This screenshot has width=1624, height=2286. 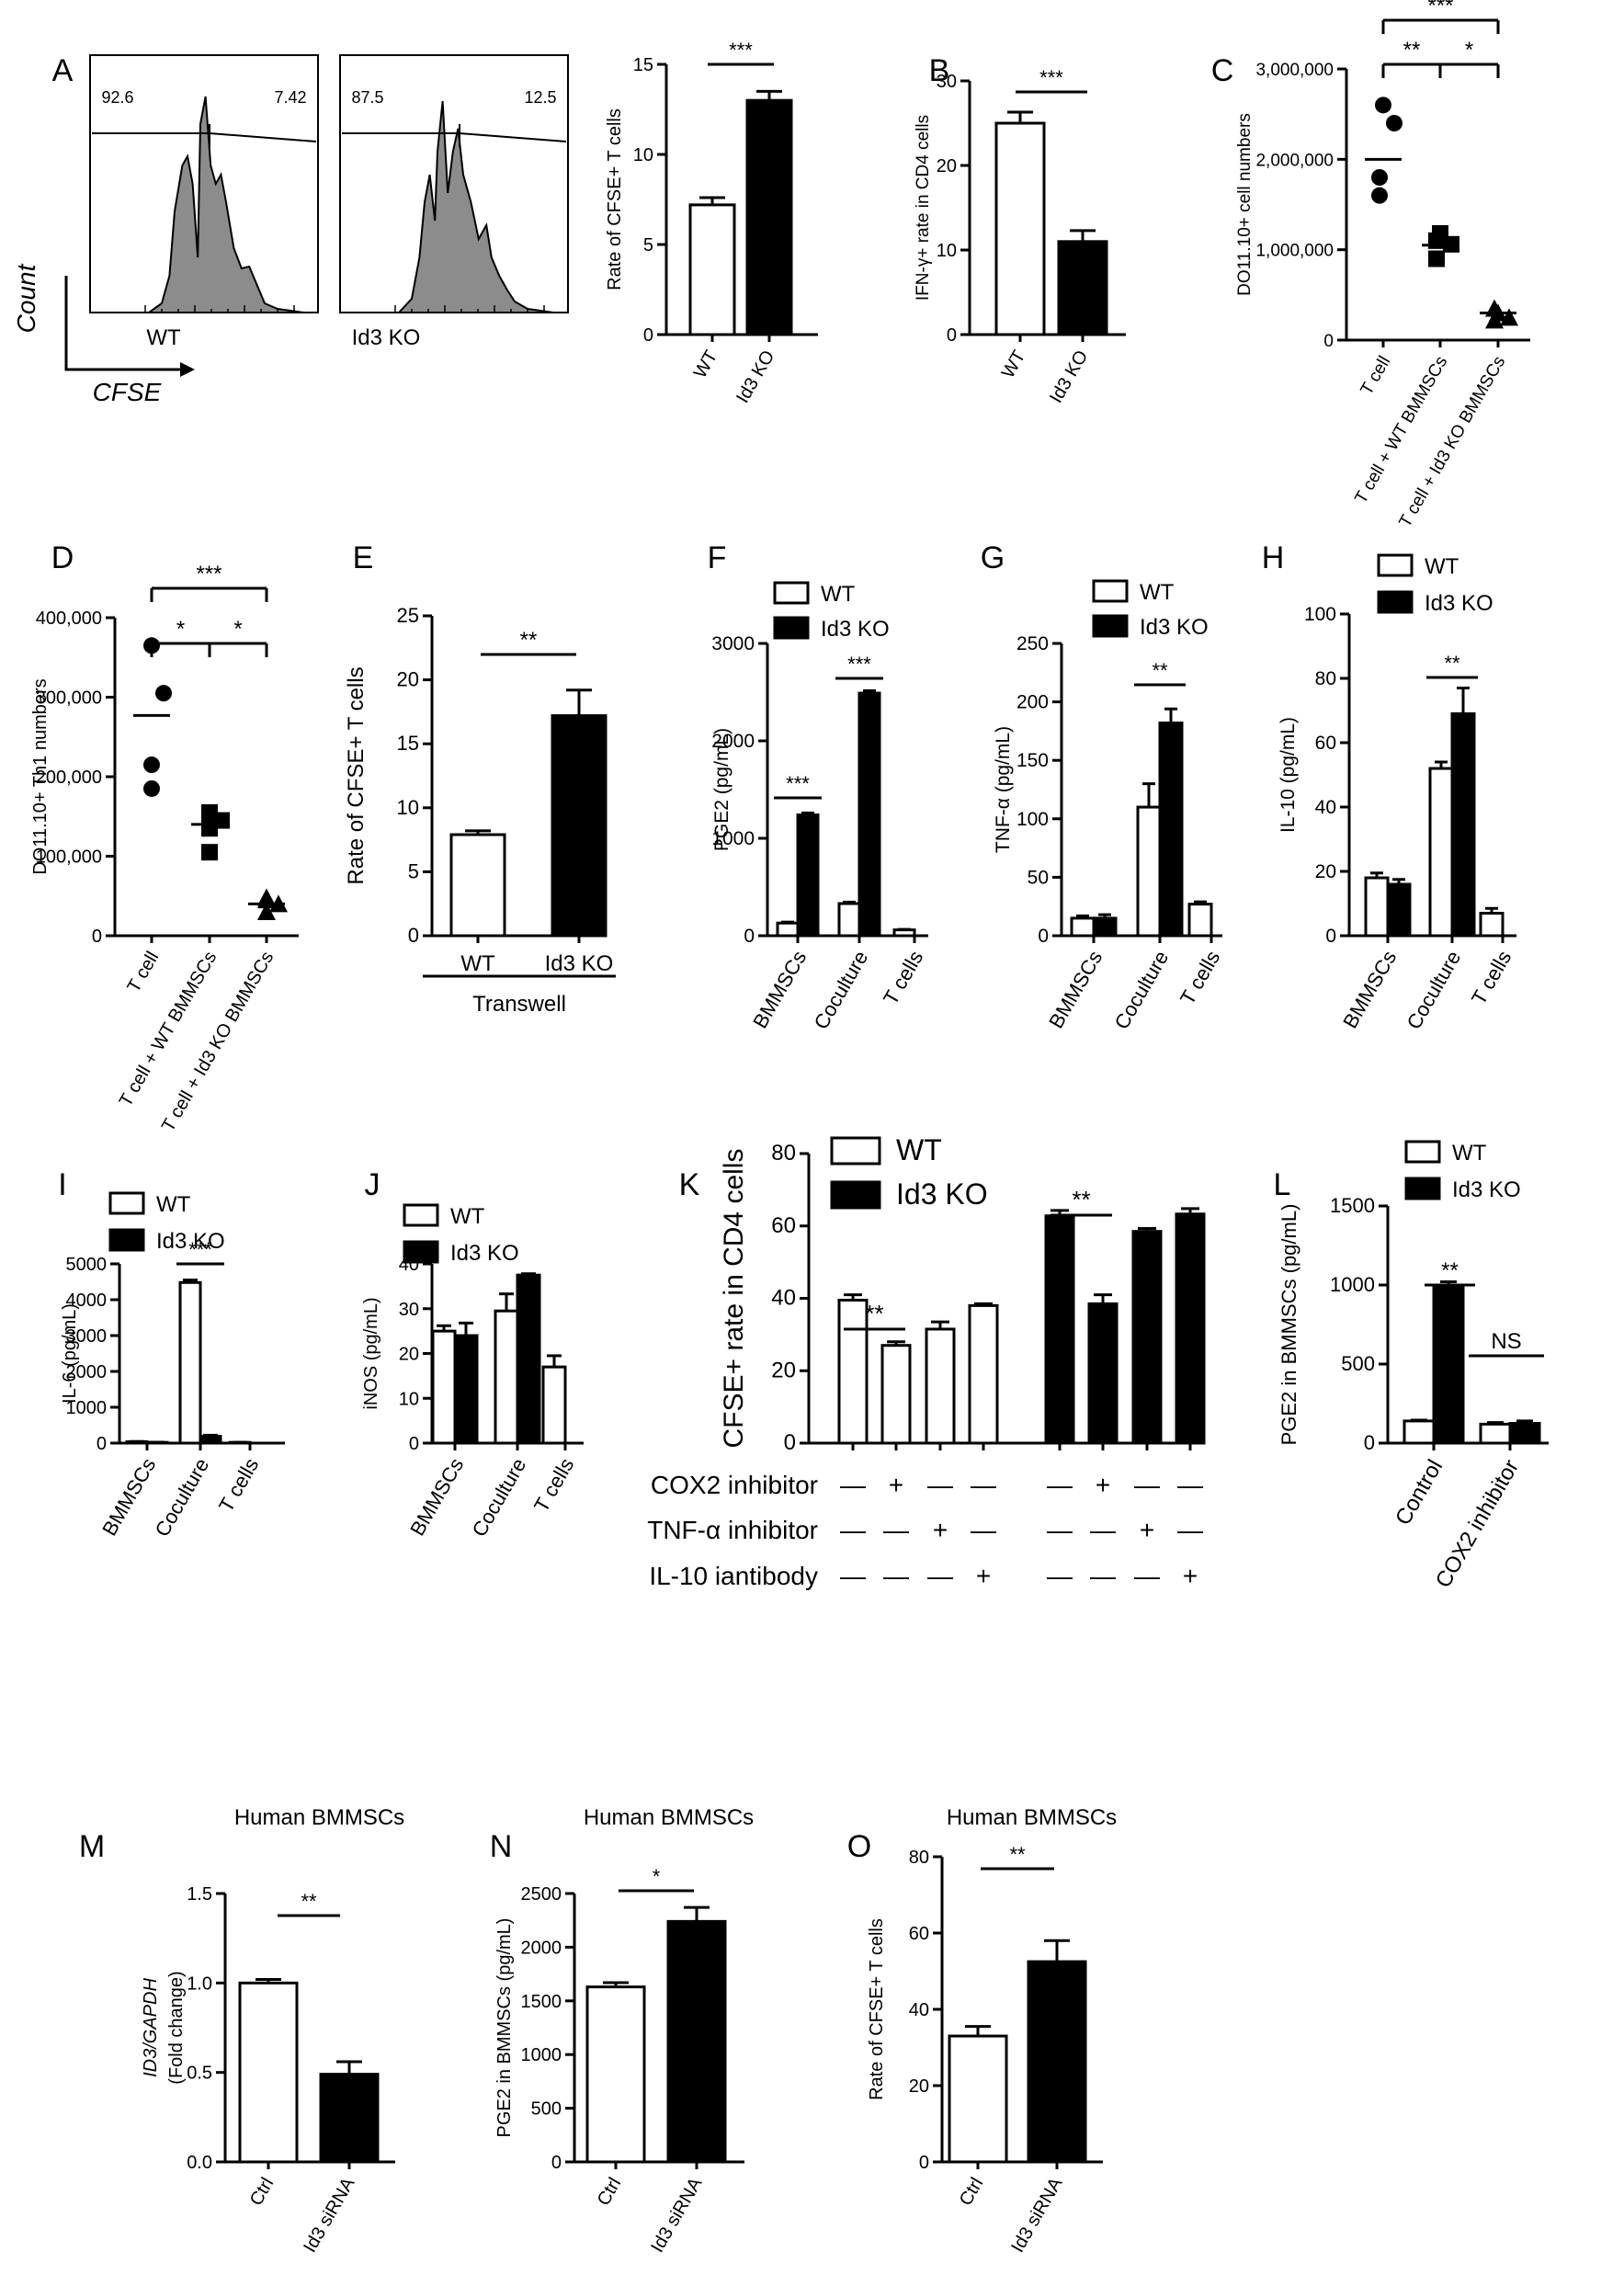 What do you see at coordinates (1273, 557) in the screenshot?
I see `panel-letter-h: H` at bounding box center [1273, 557].